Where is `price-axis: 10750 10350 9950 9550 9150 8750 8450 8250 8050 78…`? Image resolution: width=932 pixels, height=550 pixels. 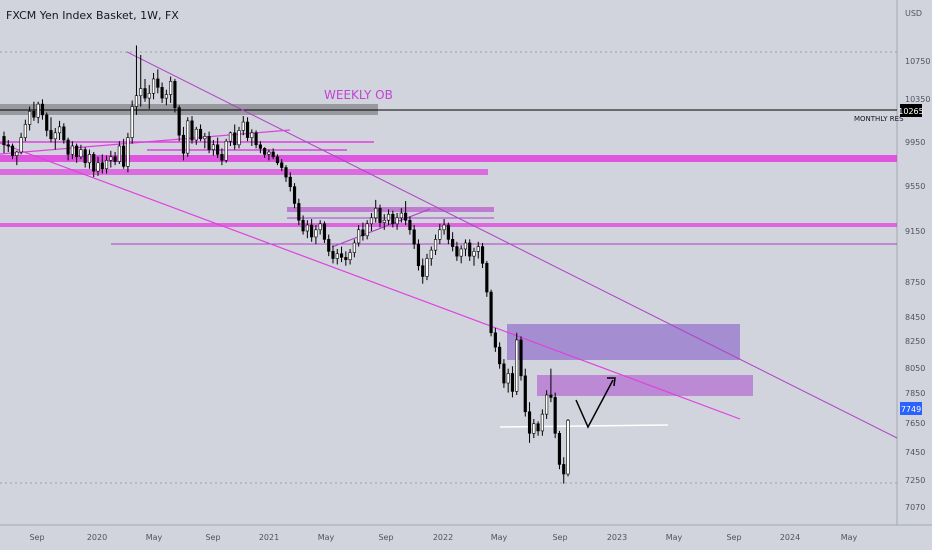
price-axis: 10750 10350 9950 9550 9150 8750 8450 8250 8050 78… is located at coordinates (917, 284).